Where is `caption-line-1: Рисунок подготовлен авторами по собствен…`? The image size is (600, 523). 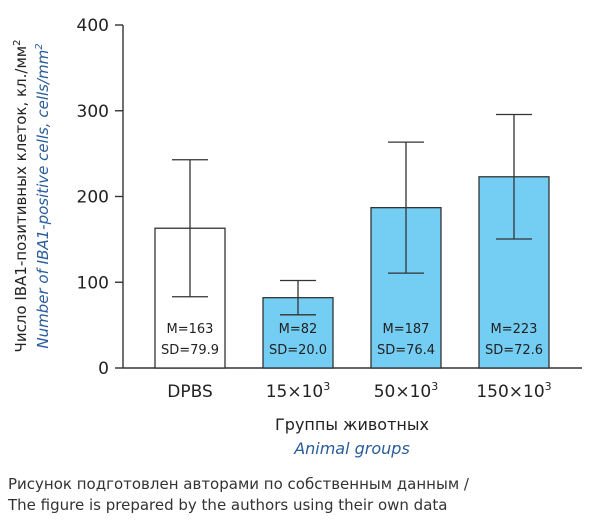 caption-line-1: Рисунок подготовлен авторами по собствен… is located at coordinates (238, 484).